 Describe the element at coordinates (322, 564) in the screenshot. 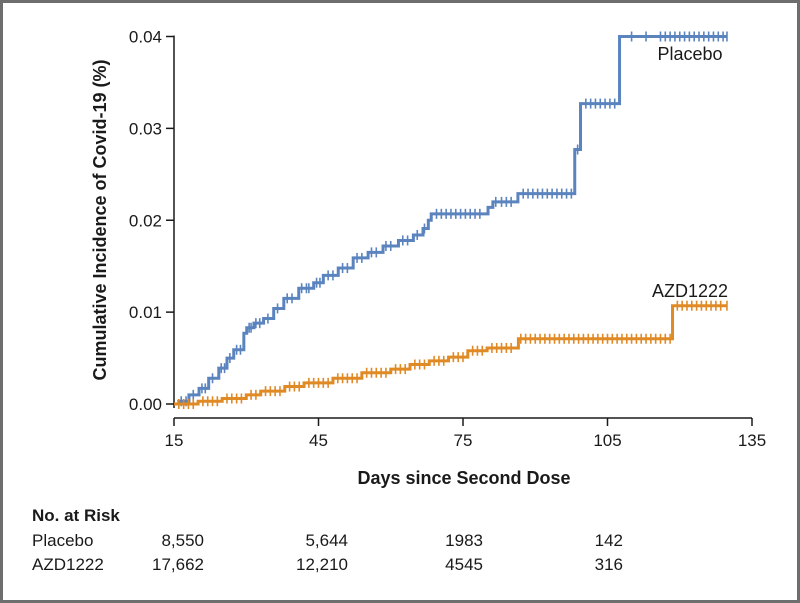

I see `risk-azd1222-45: 12,210` at that location.